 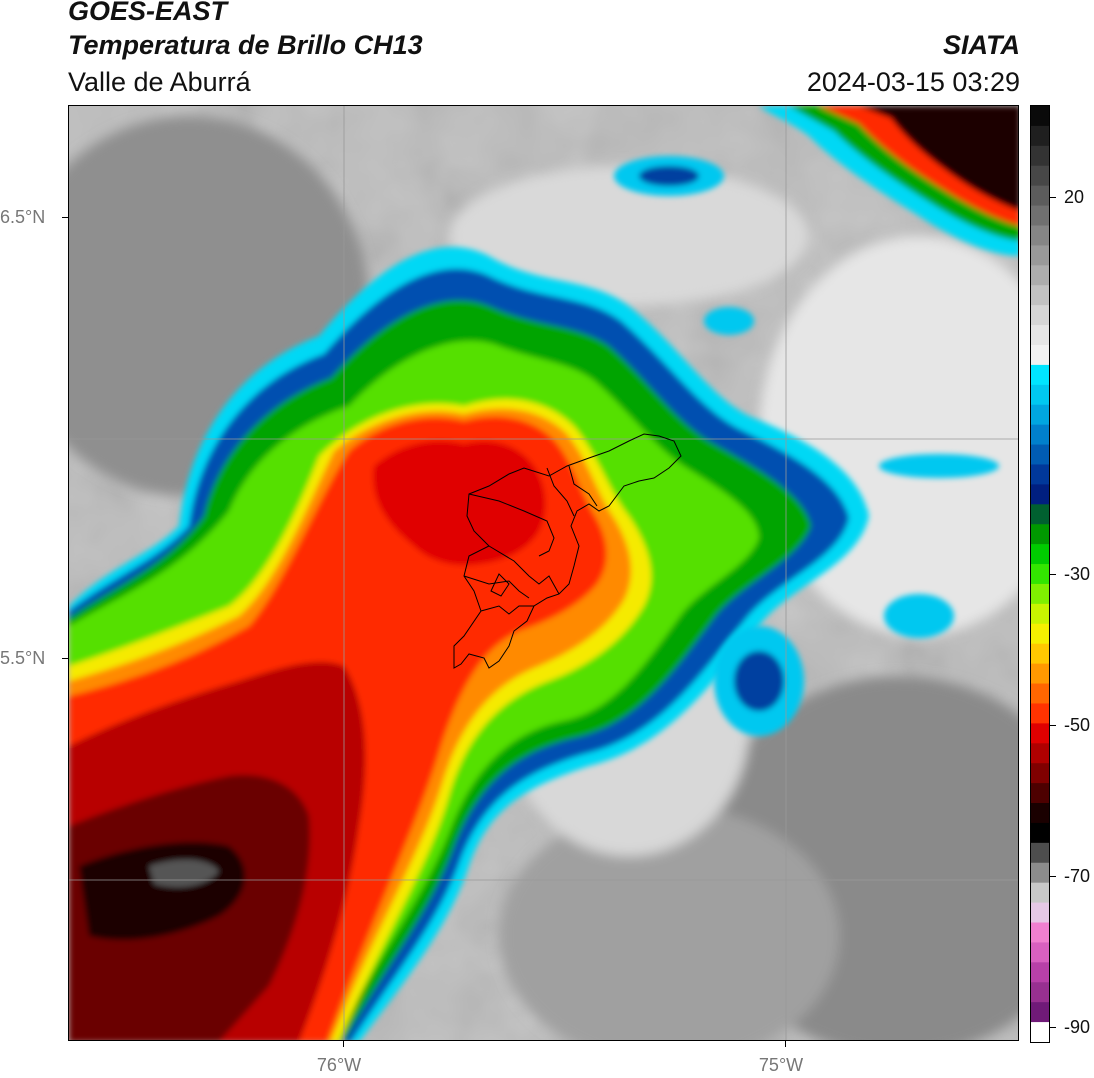 I want to click on colorbar-gradient, so click(x=1040, y=574).